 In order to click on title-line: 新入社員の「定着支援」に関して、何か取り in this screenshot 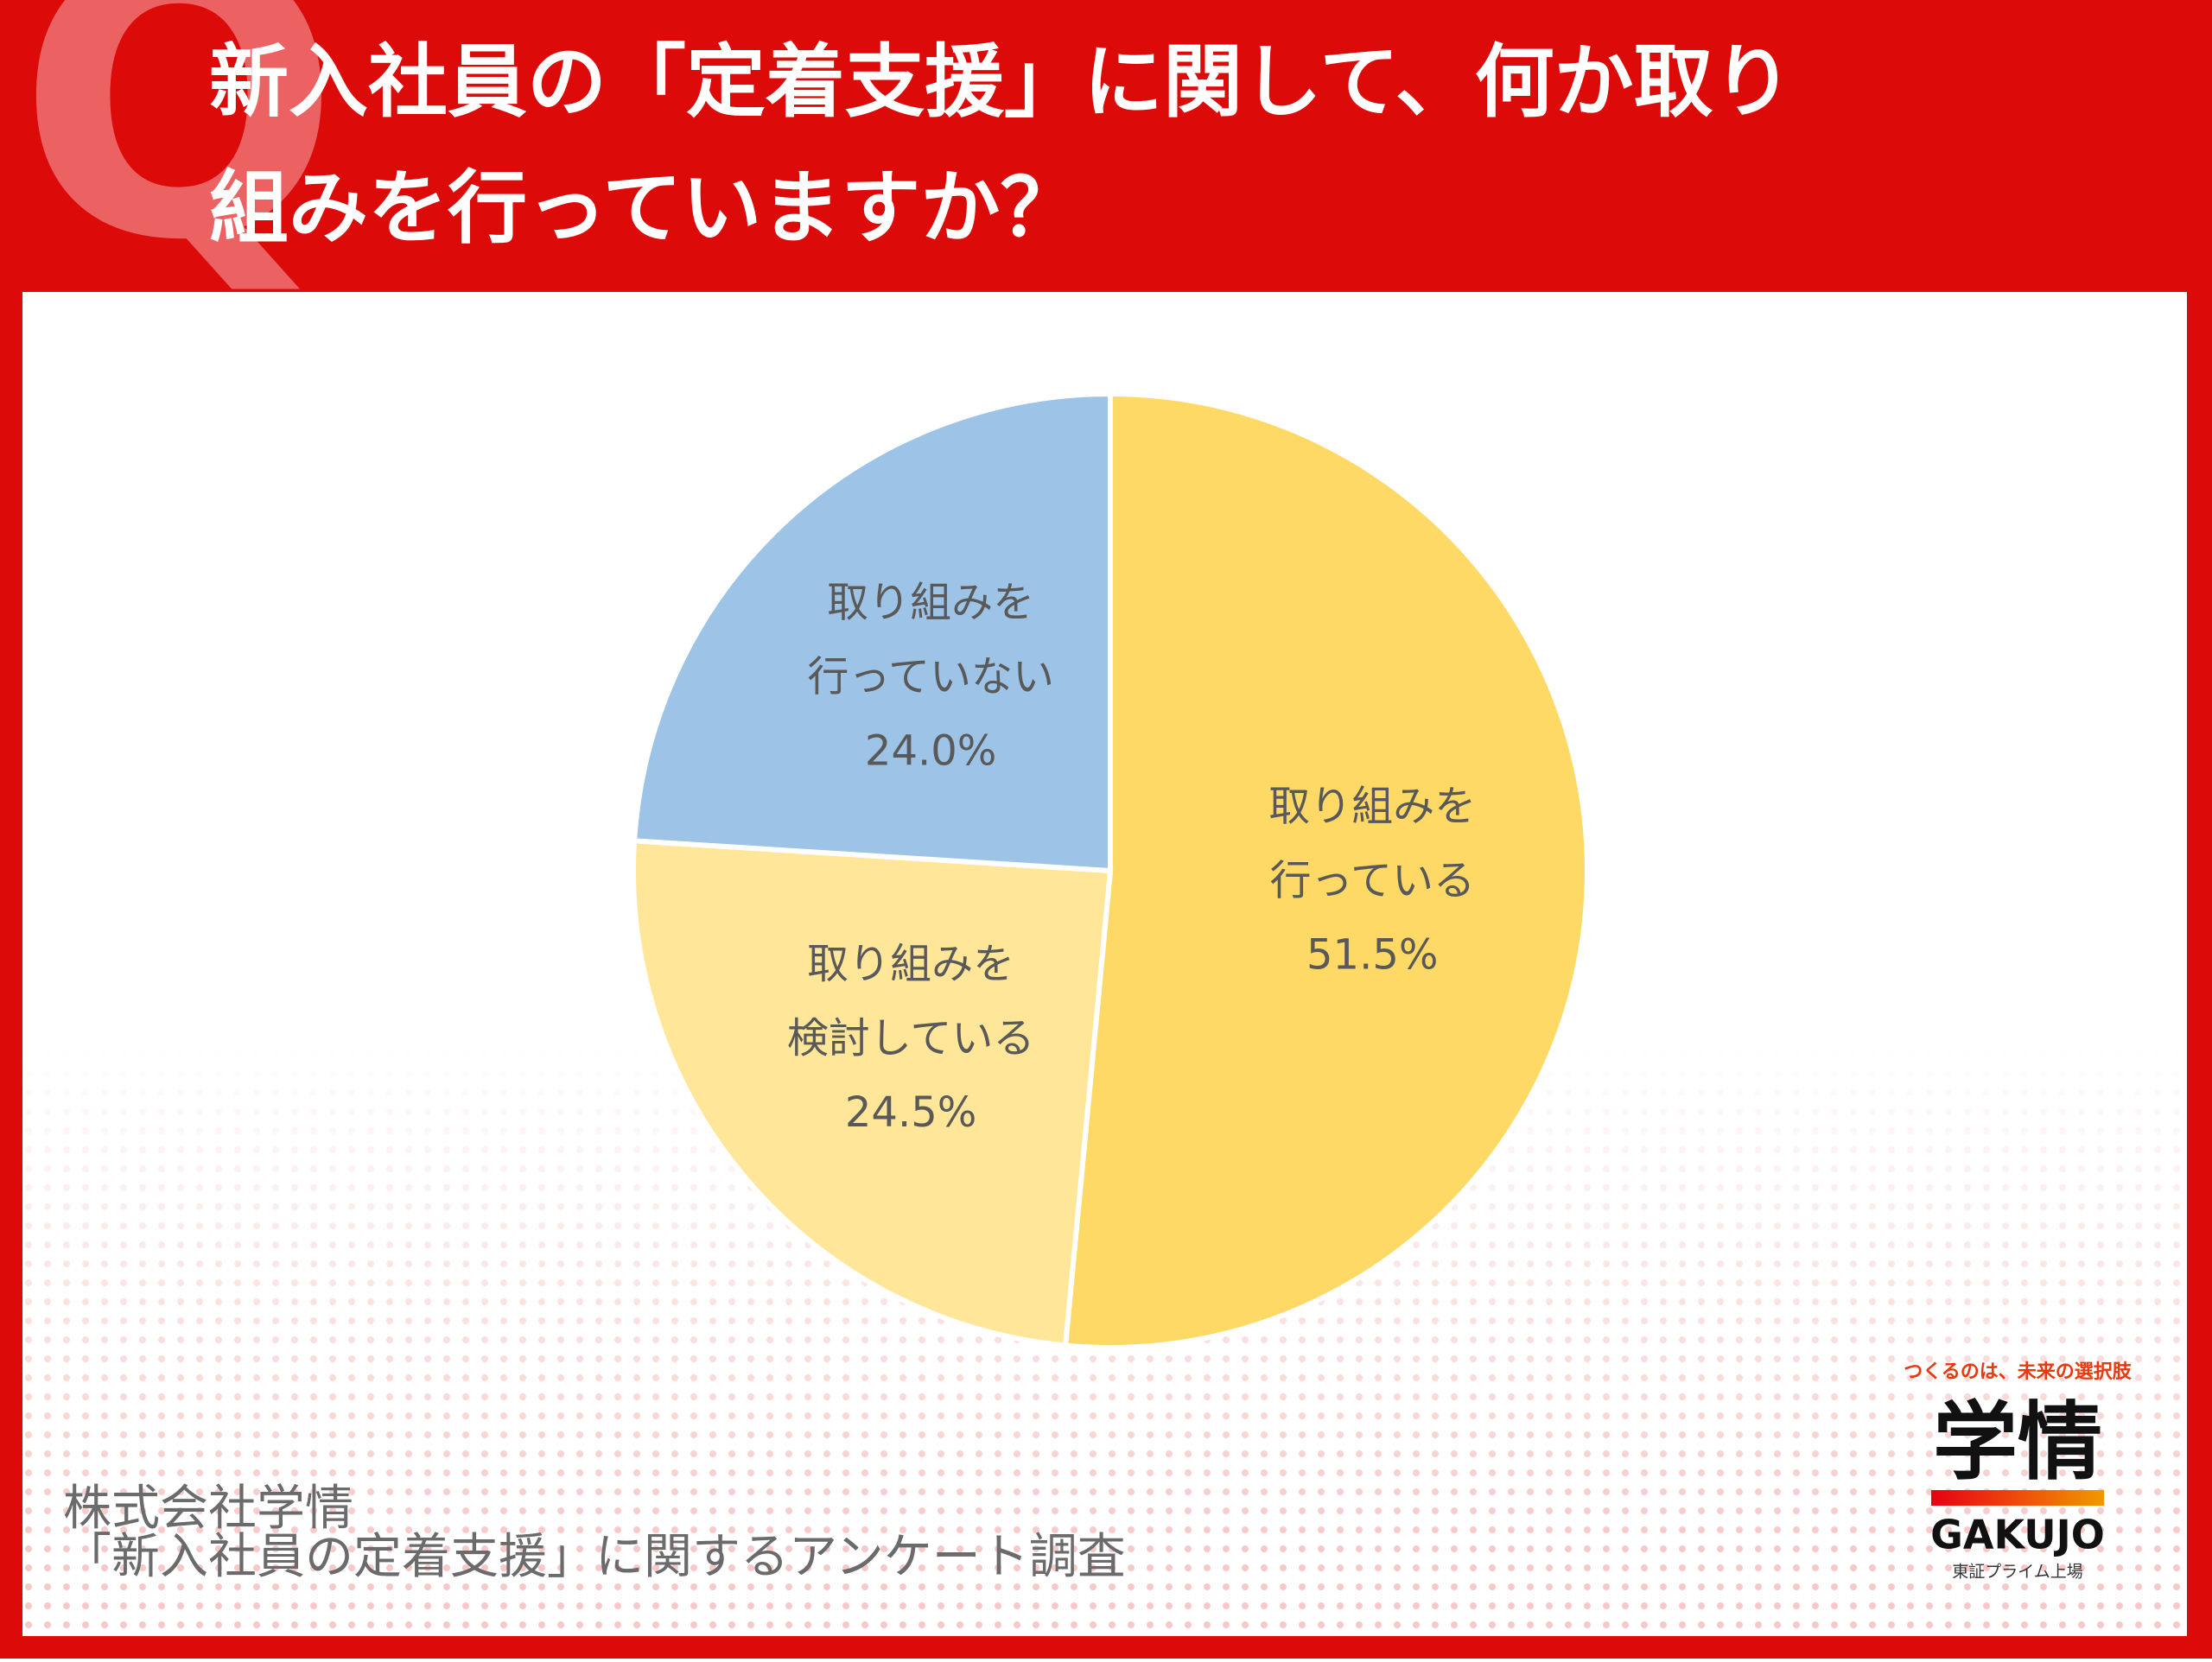, I will do `click(1001, 81)`.